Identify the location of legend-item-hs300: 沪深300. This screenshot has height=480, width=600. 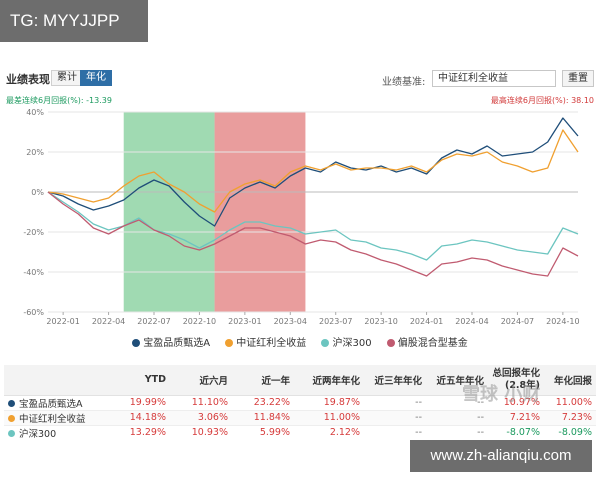
(346, 341).